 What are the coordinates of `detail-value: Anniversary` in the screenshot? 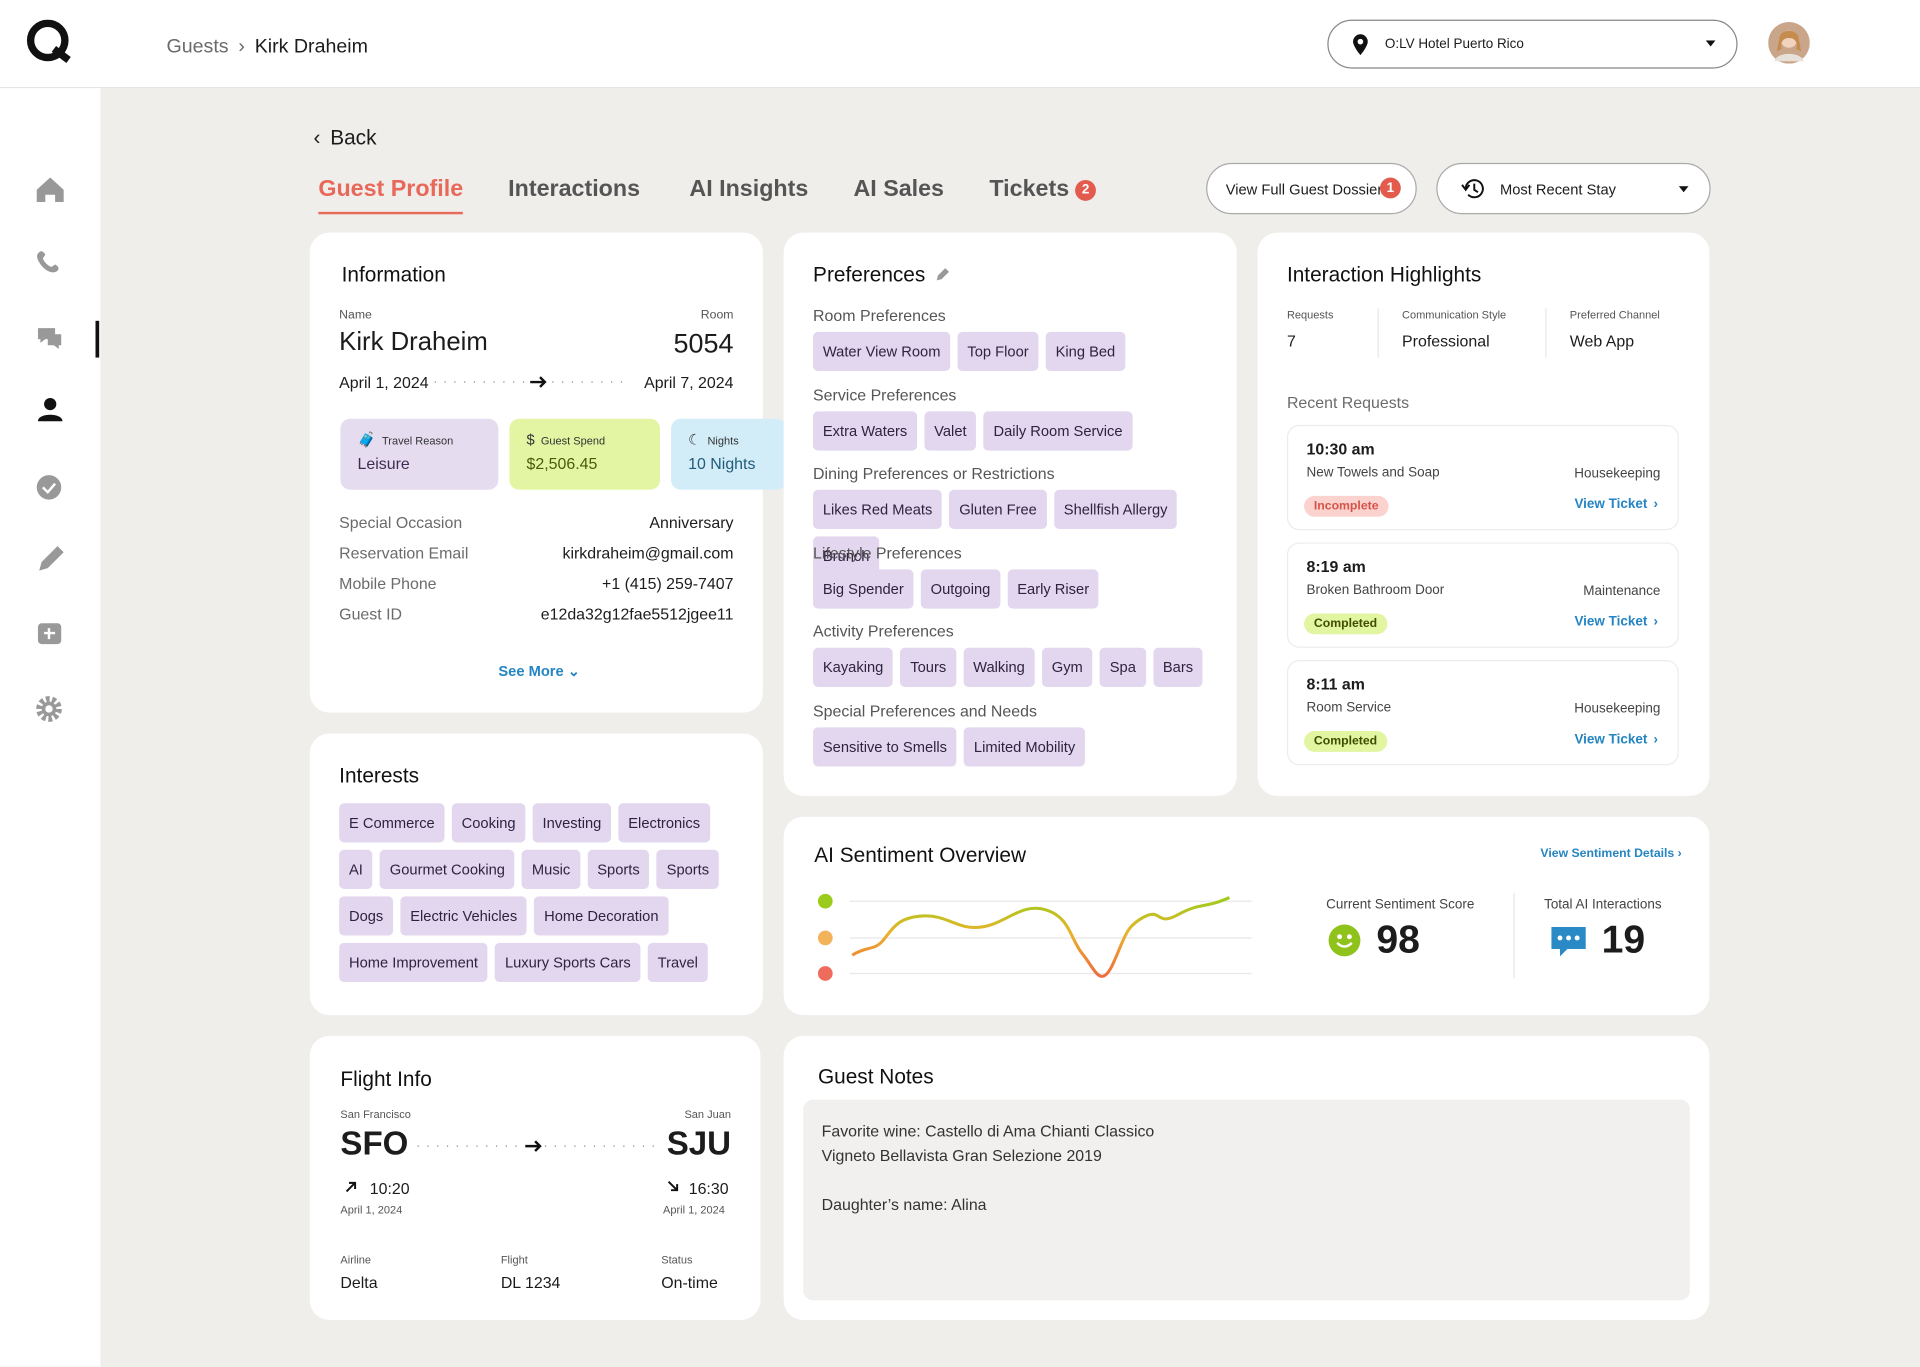 It's located at (691, 522).